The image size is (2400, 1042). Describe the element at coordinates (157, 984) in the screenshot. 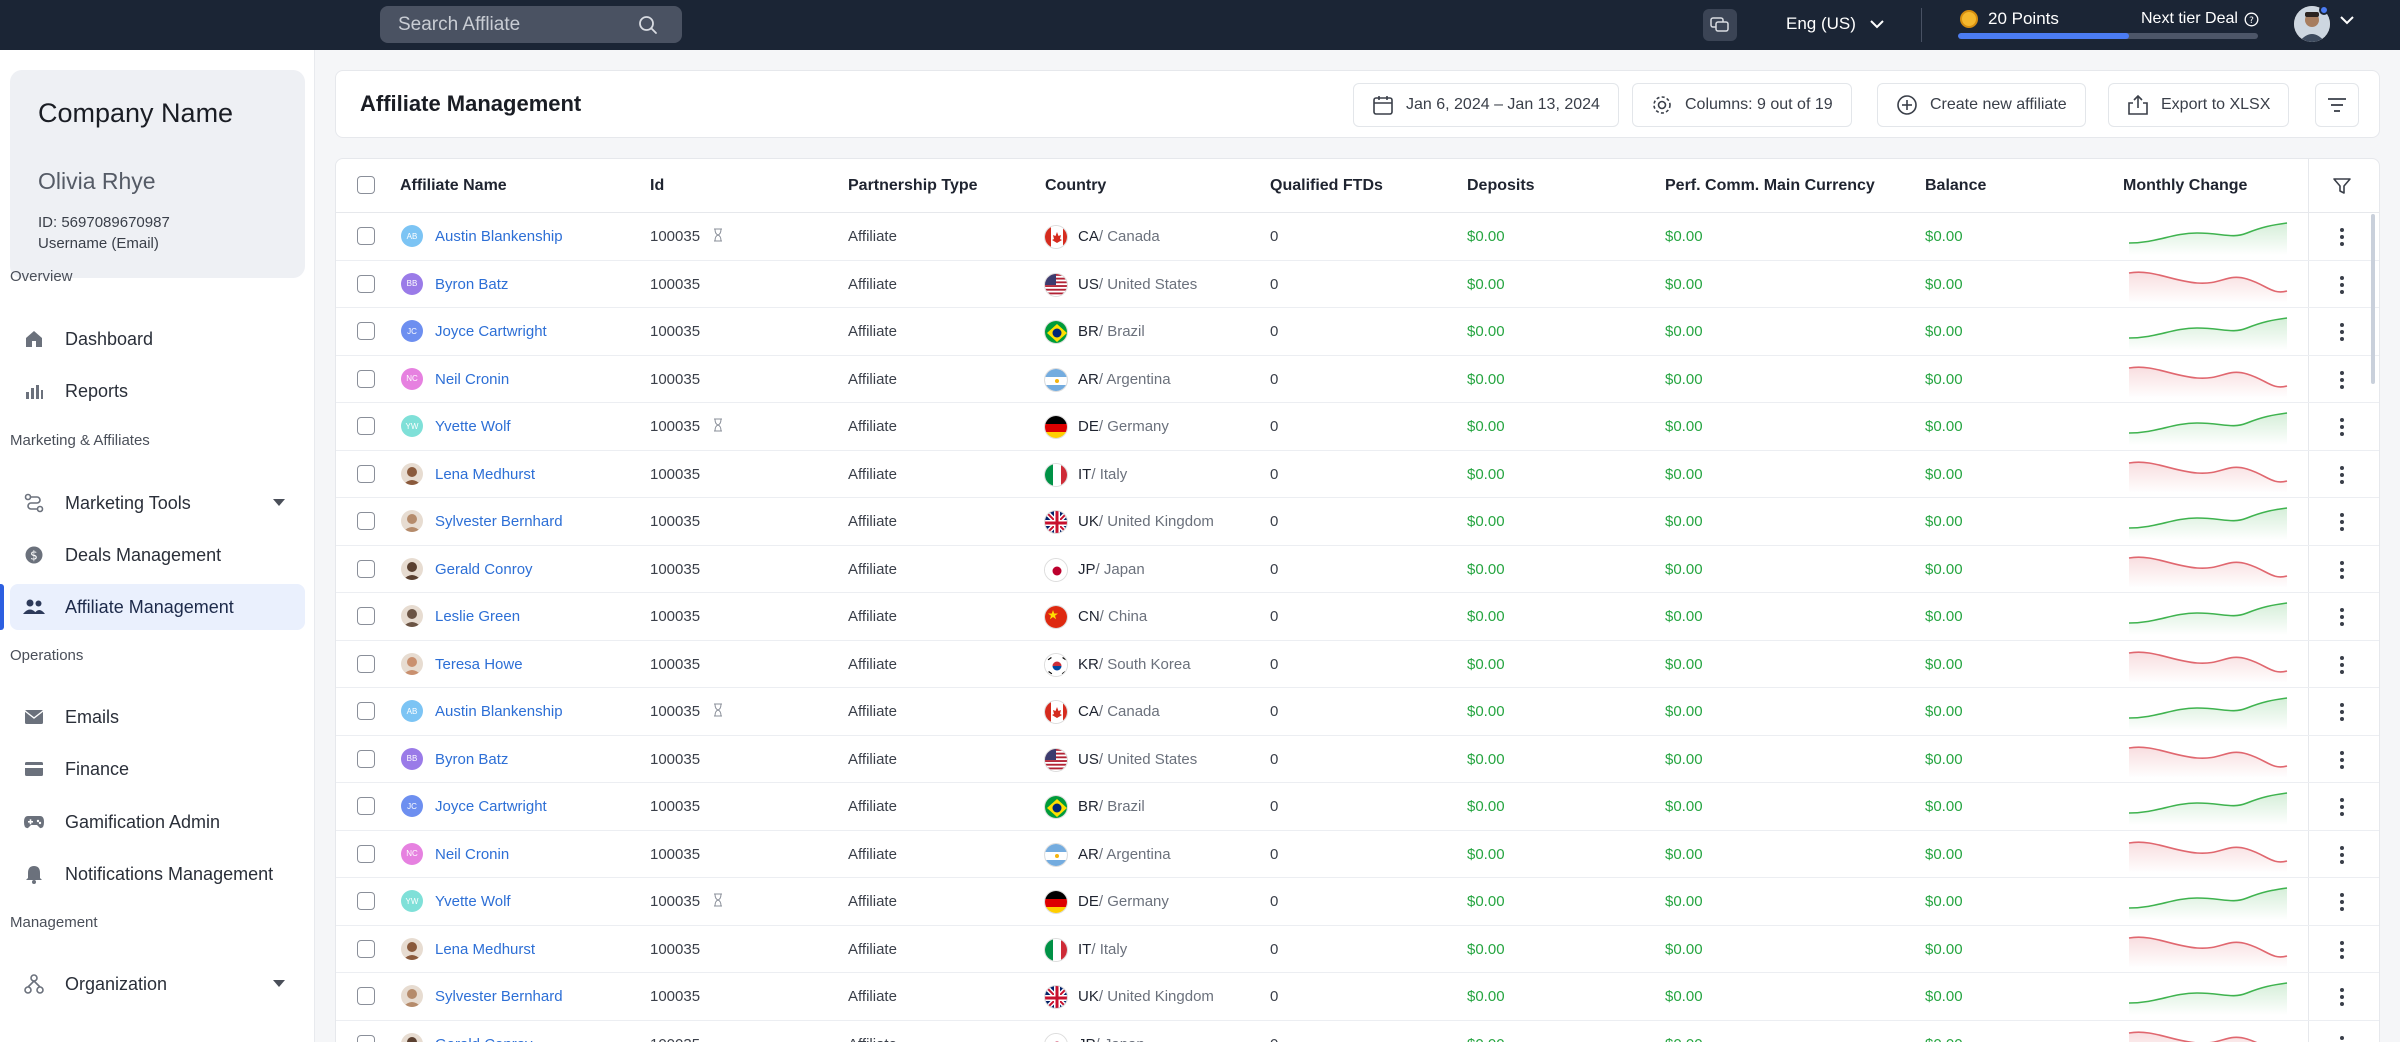

I see `sidebar-item-organization: Organization` at that location.